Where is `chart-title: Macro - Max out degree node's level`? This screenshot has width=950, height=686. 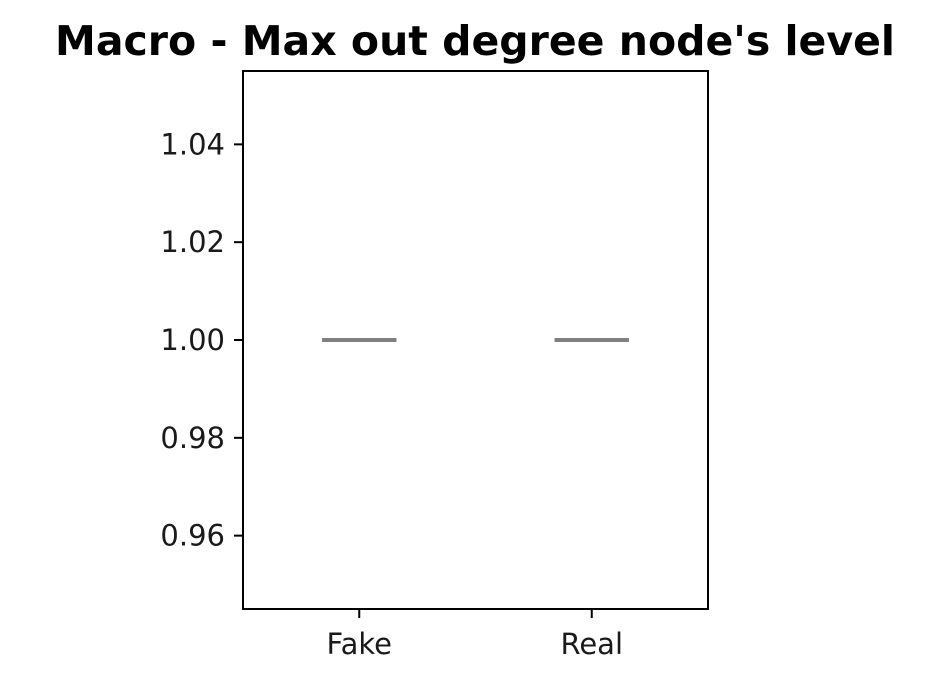 chart-title: Macro - Max out degree node's level is located at coordinates (475, 41).